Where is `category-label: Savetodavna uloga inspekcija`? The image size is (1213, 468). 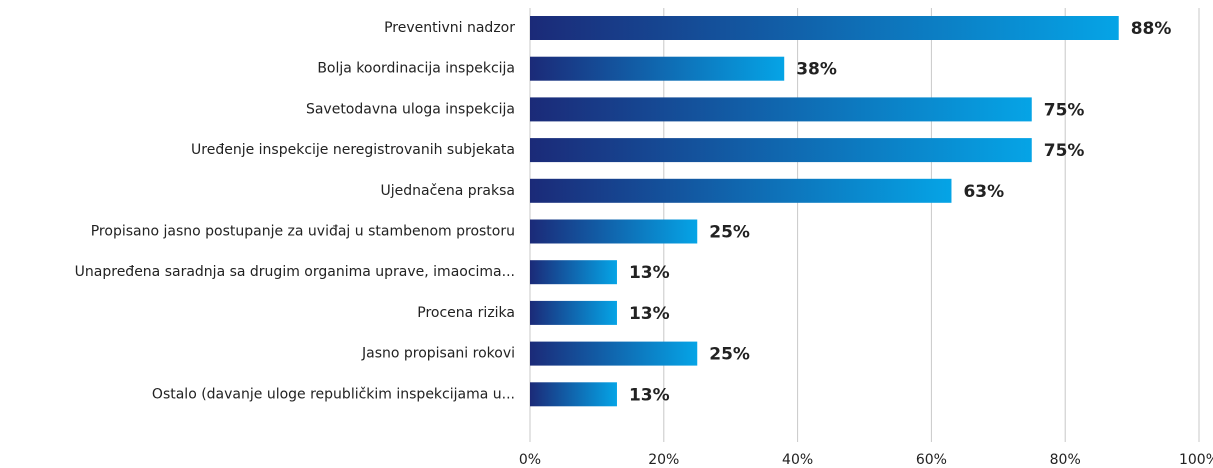 category-label: Savetodavna uloga inspekcija is located at coordinates (410, 109).